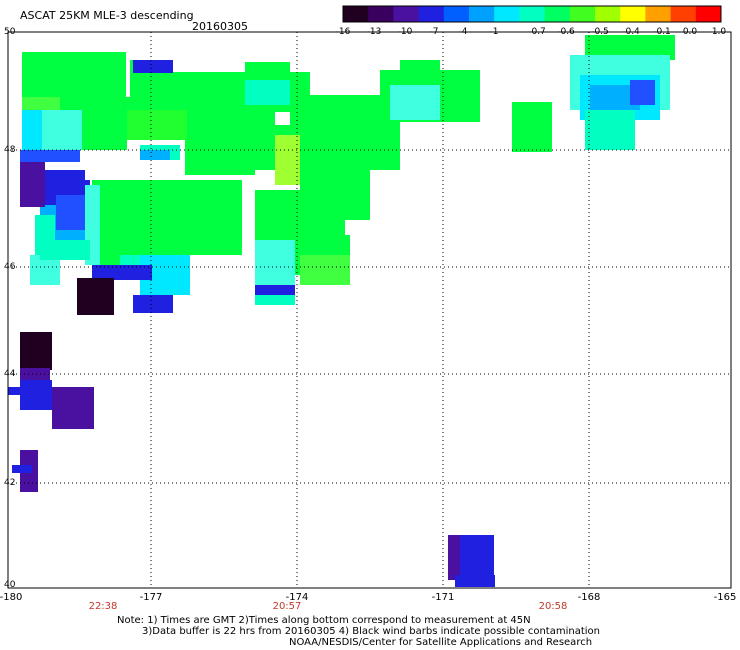  I want to click on lat-label: 44, so click(10, 374).